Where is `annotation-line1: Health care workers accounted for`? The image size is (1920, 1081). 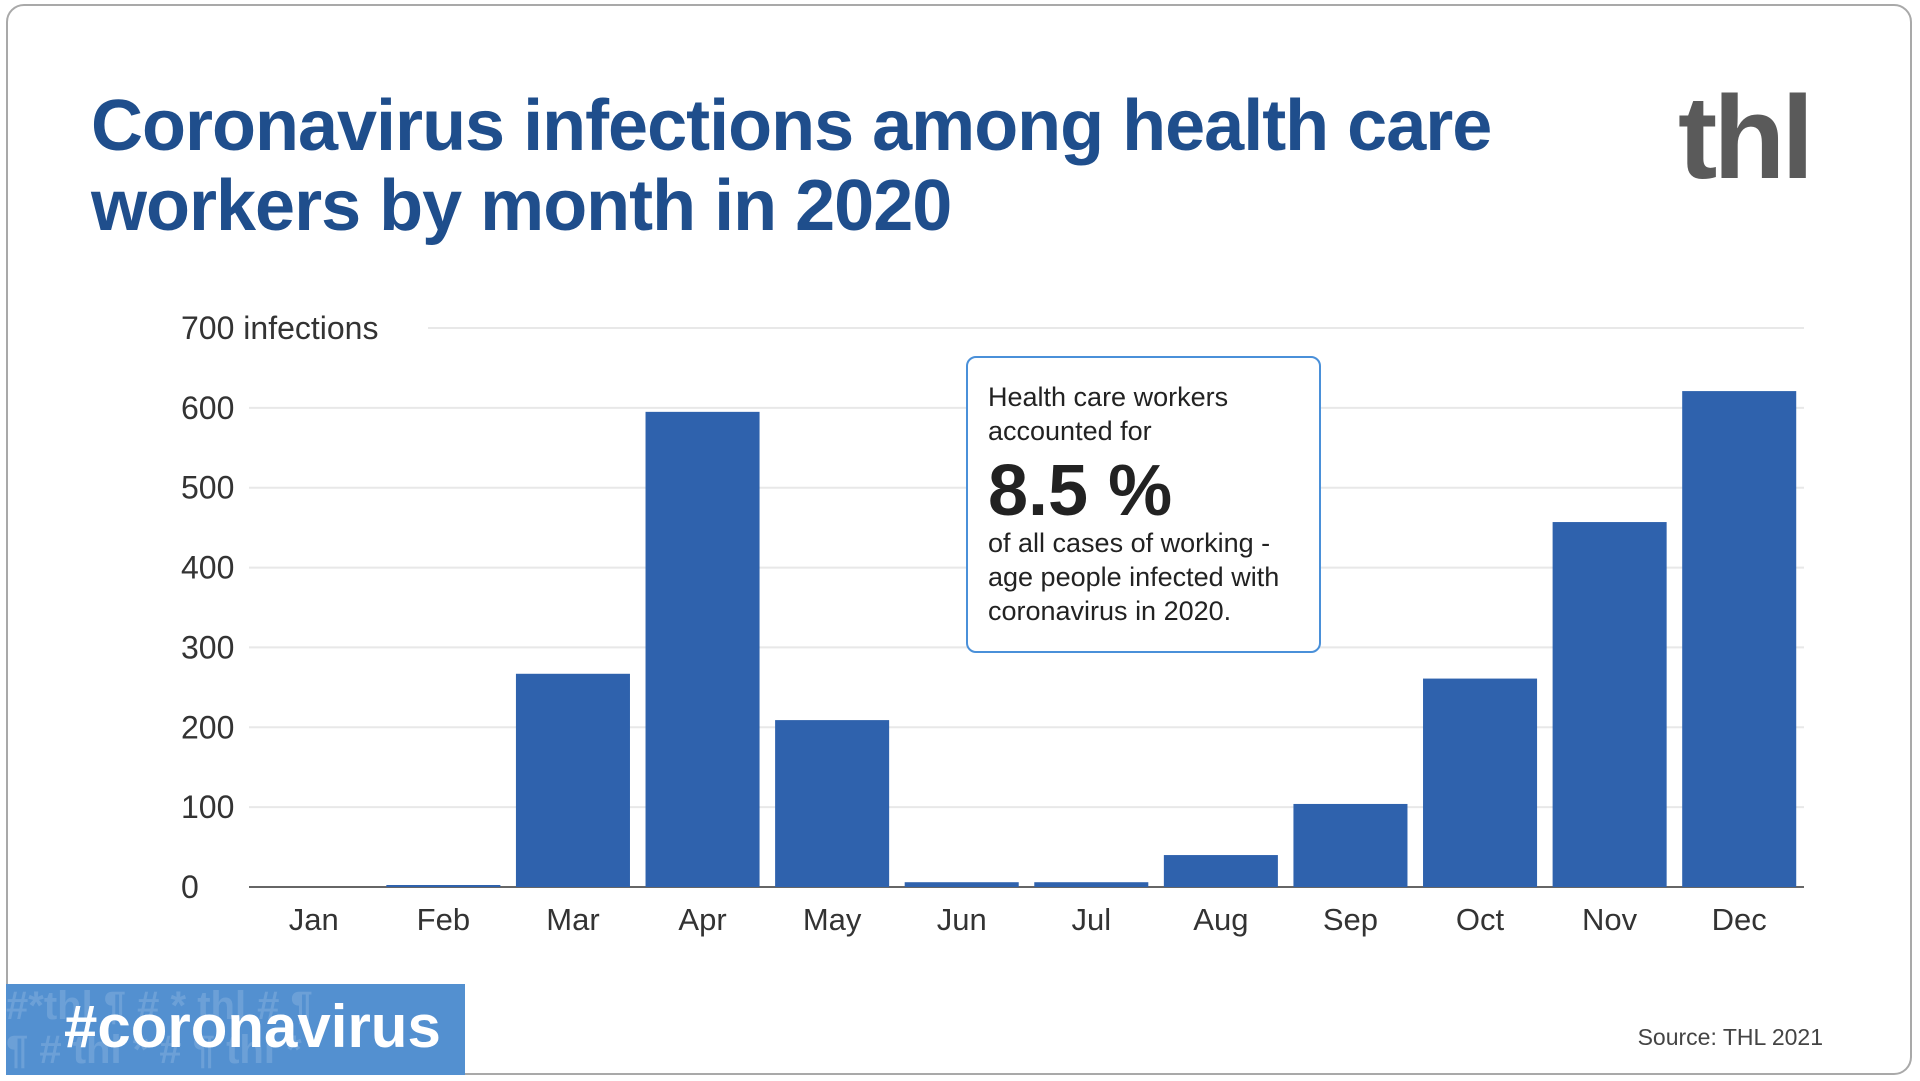
annotation-line1: Health care workers accounted for is located at coordinates (1108, 414).